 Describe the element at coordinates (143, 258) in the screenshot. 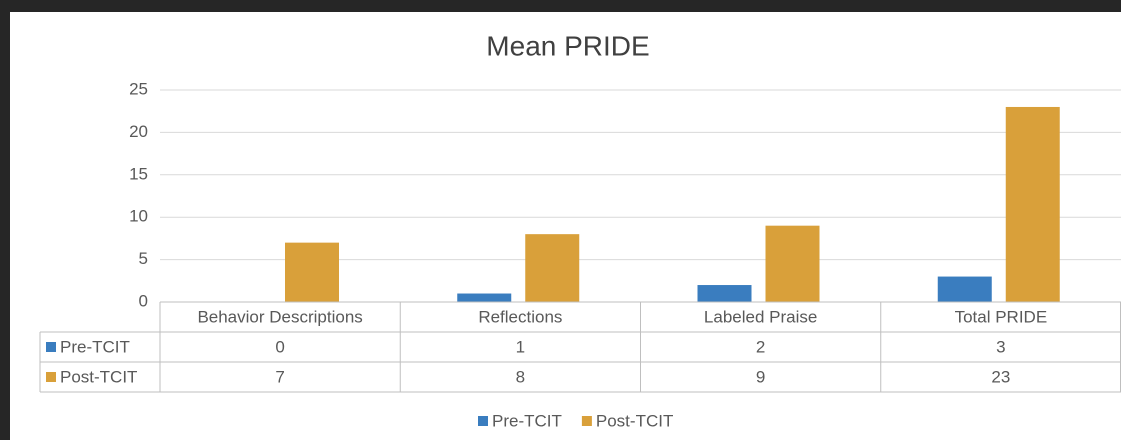

I see `y-tick-label: 5` at that location.